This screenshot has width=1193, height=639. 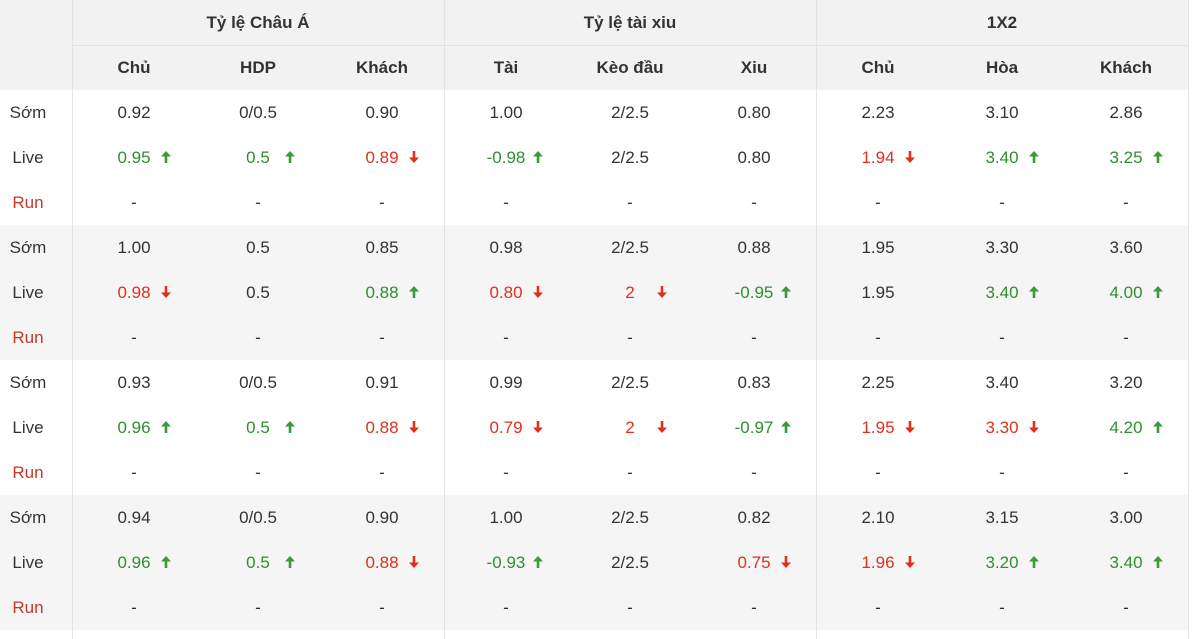 What do you see at coordinates (1126, 382) in the screenshot?
I see `odds-value: 3.20` at bounding box center [1126, 382].